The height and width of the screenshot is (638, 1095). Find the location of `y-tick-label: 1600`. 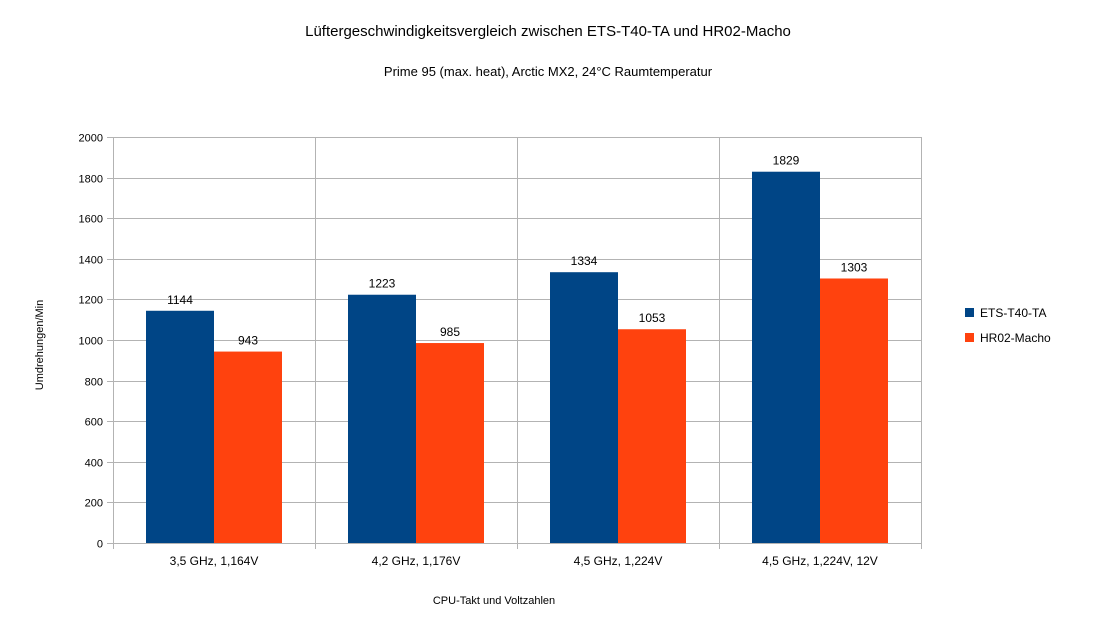

y-tick-label: 1600 is located at coordinates (91, 220).